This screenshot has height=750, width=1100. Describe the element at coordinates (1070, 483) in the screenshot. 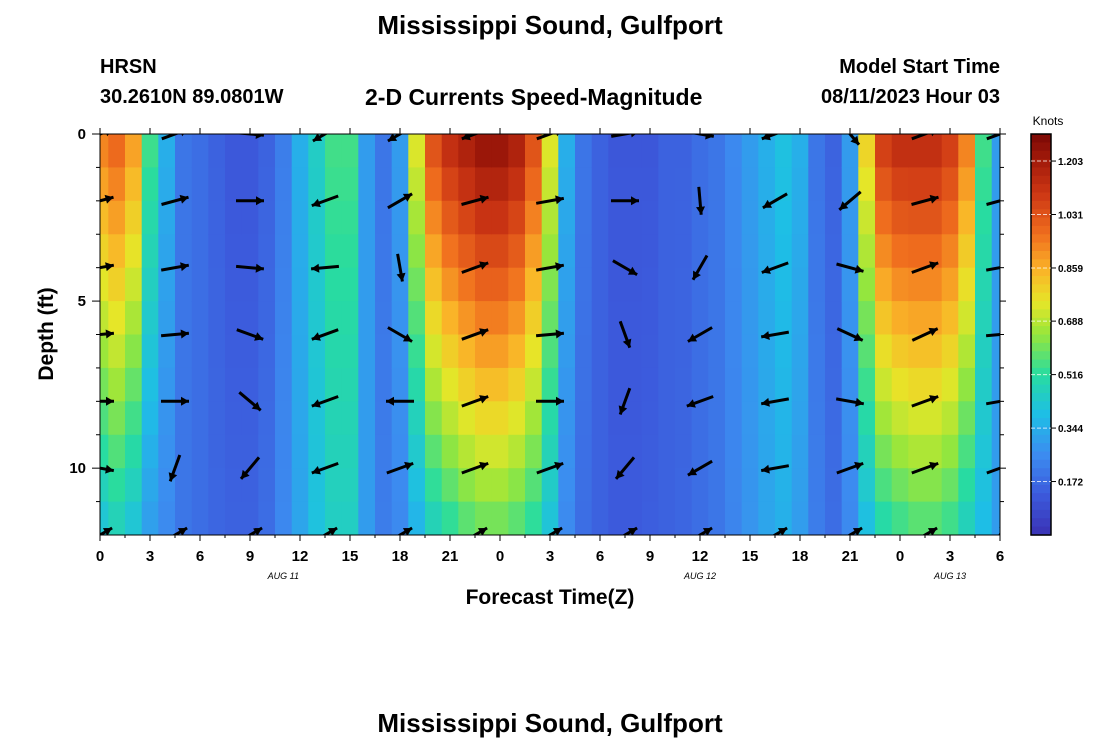

I see `colorbar-tick-label: 0.172` at that location.